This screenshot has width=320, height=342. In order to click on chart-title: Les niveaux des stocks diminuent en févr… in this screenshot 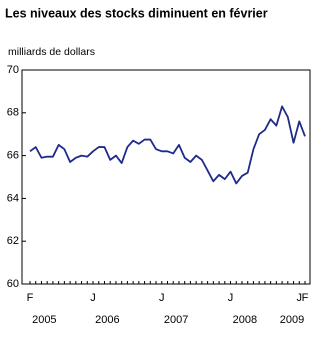, I will do `click(136, 13)`.